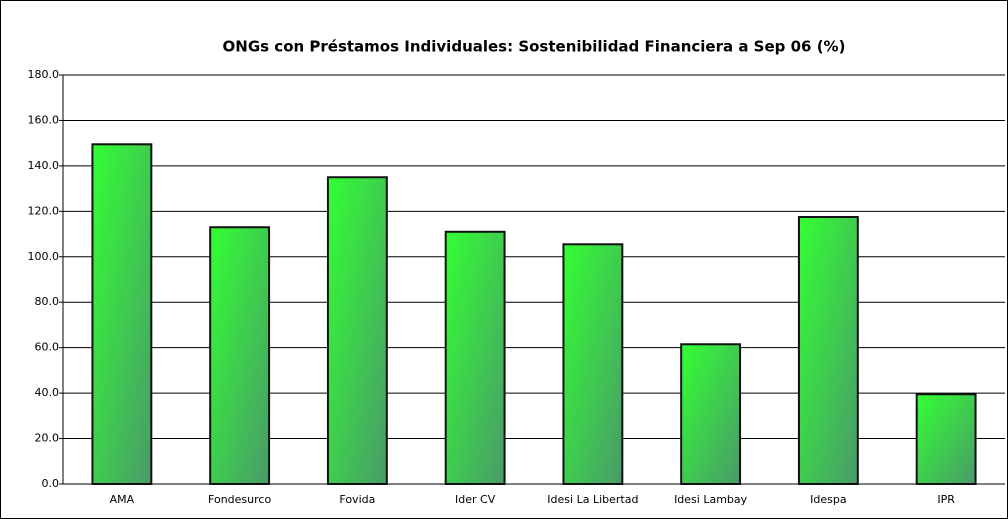 The height and width of the screenshot is (519, 1008). I want to click on x-tick-label: Fovida, so click(357, 499).